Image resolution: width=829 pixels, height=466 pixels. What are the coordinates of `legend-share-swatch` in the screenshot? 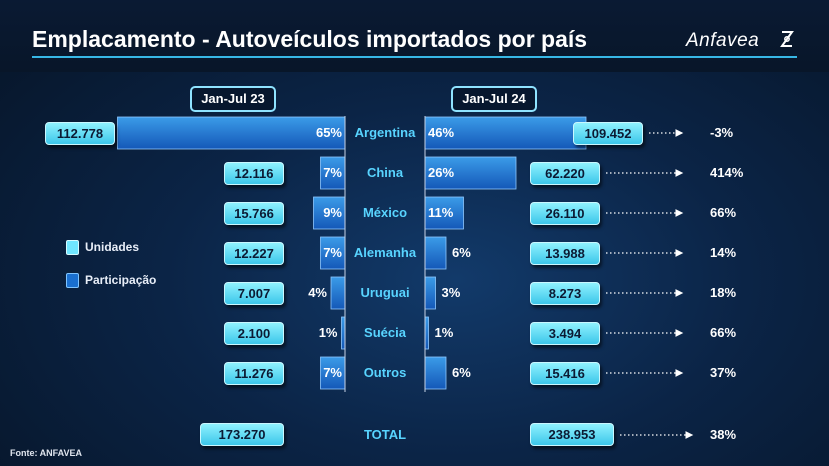 It's located at (72, 280).